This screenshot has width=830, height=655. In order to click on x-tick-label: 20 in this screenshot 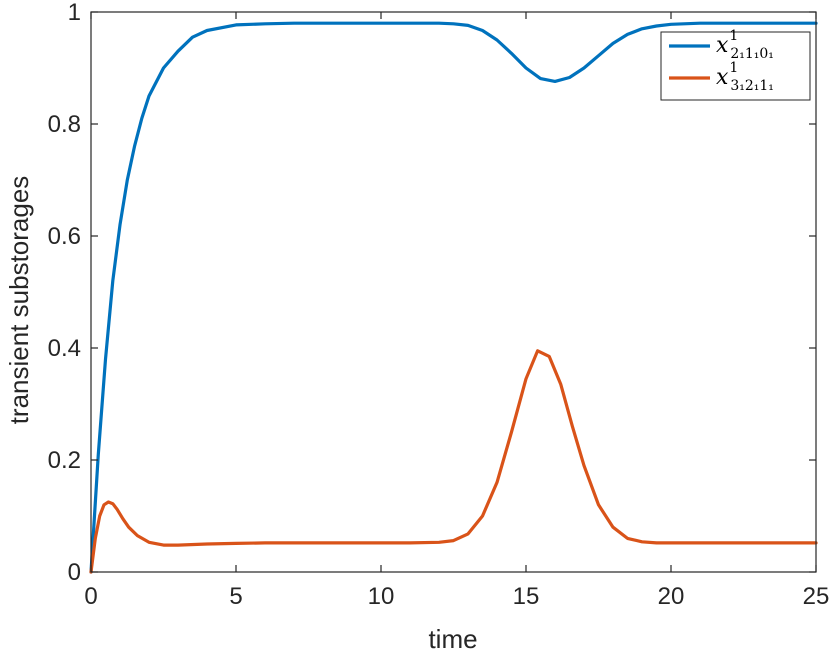, I will do `click(671, 596)`.